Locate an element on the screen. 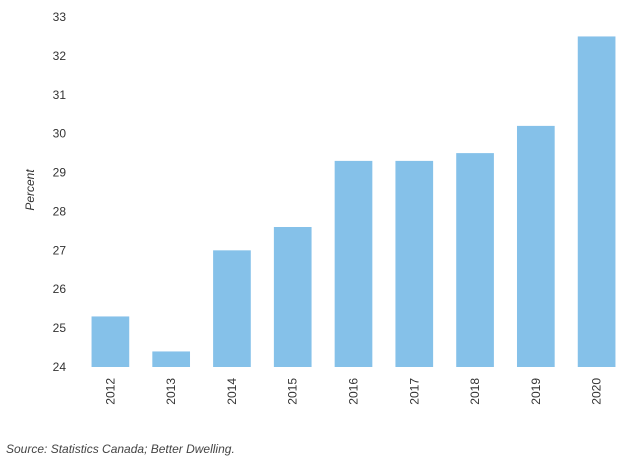 The width and height of the screenshot is (631, 461). y-axis-label: Percent is located at coordinates (30, 190).